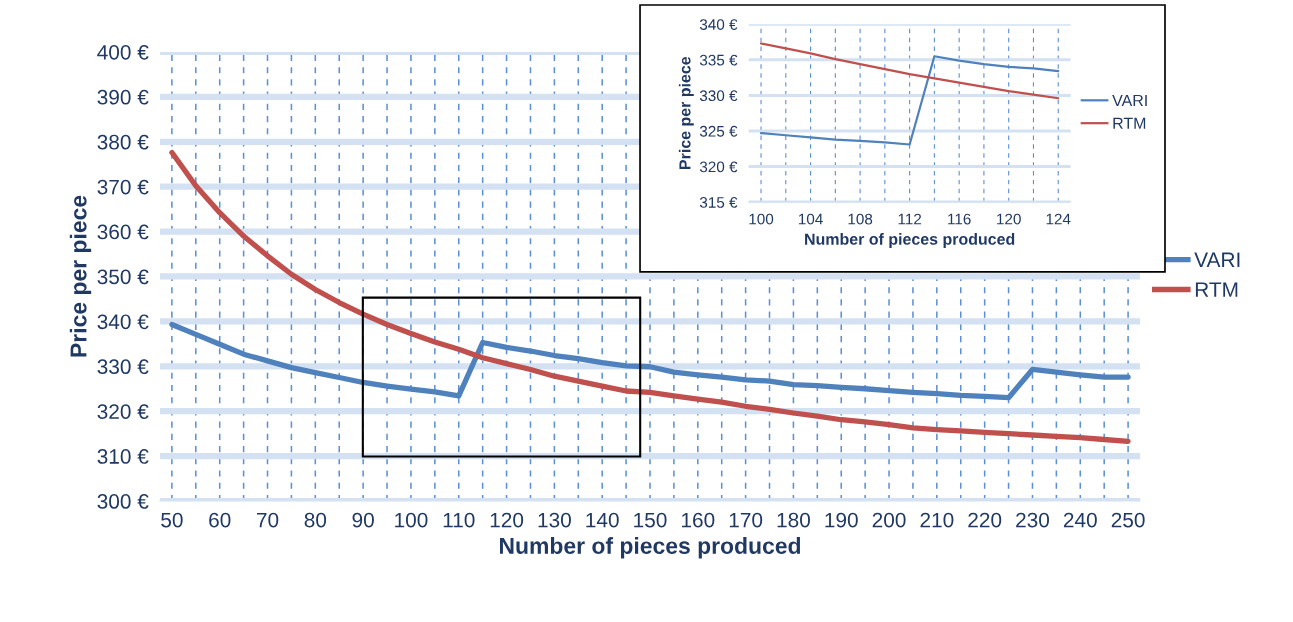 The image size is (1293, 622). Describe the element at coordinates (718, 202) in the screenshot. I see `y-tick-label: 315 €` at that location.